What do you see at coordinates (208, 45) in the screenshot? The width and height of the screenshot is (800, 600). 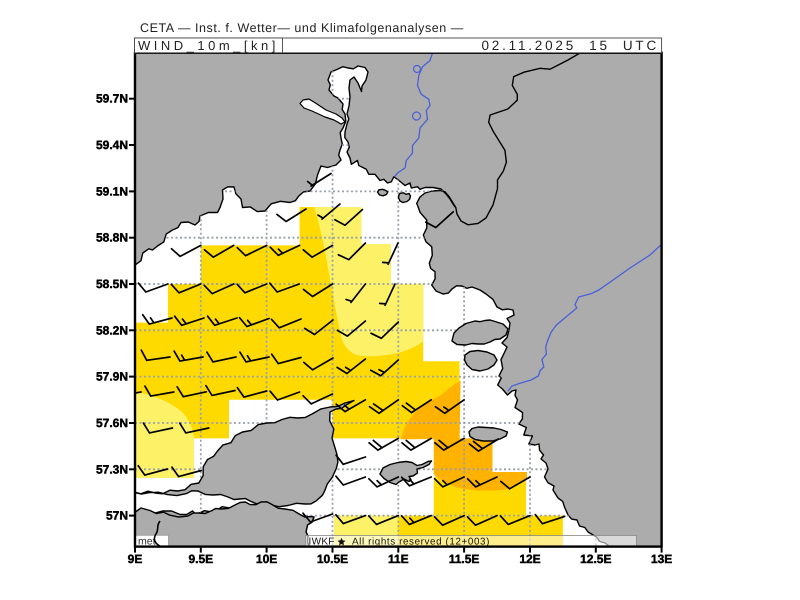 I see `svg-text: WIND_10m_[kn]` at bounding box center [208, 45].